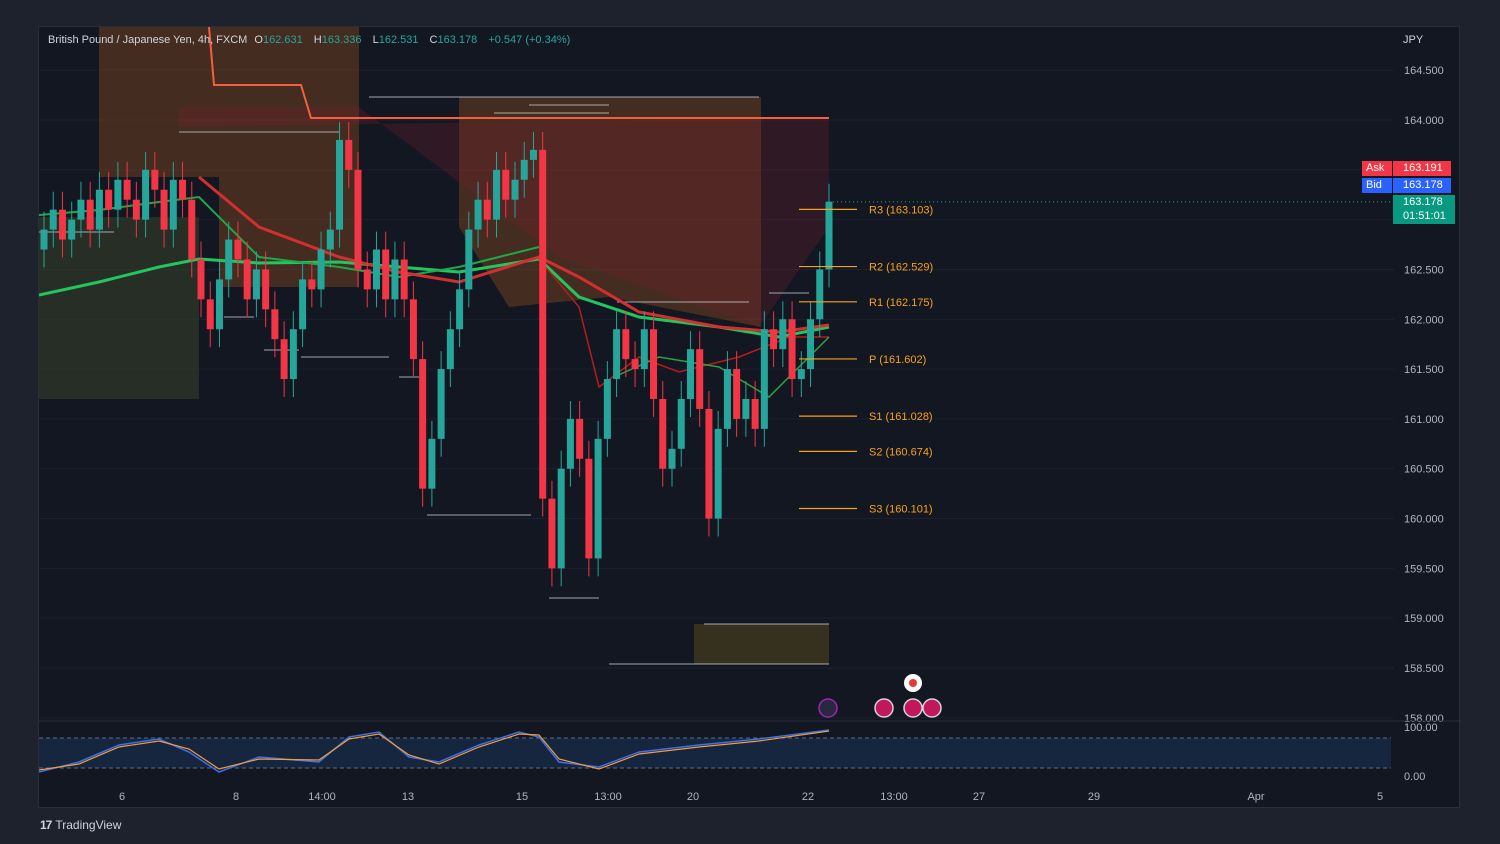 The width and height of the screenshot is (1500, 844). Describe the element at coordinates (1424, 669) in the screenshot. I see `price-axis-tick-label: 158.500` at that location.